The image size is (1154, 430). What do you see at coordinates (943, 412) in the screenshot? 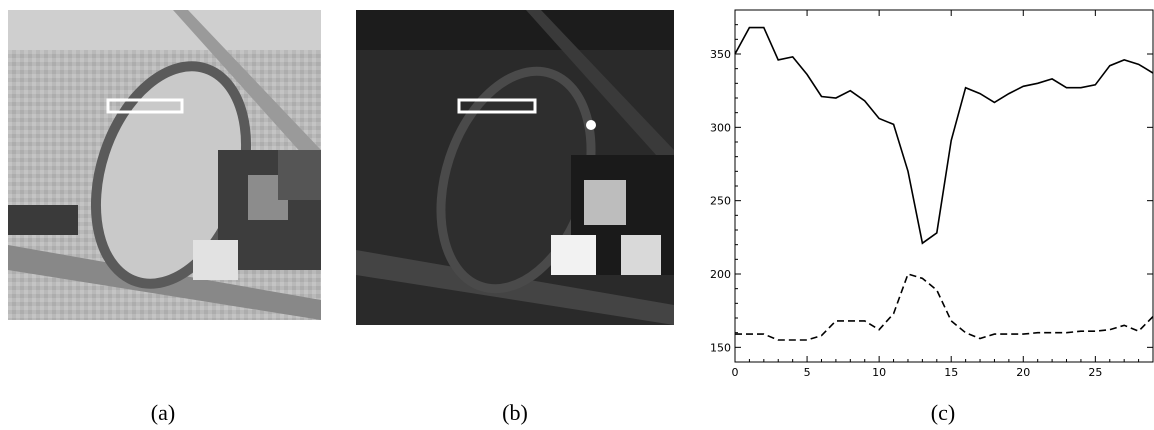
I see `caption-c: (c)` at bounding box center [943, 412].